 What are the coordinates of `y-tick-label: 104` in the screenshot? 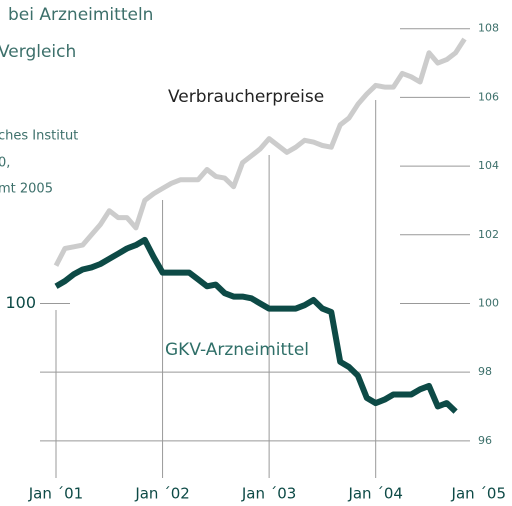 It's located at (488, 165).